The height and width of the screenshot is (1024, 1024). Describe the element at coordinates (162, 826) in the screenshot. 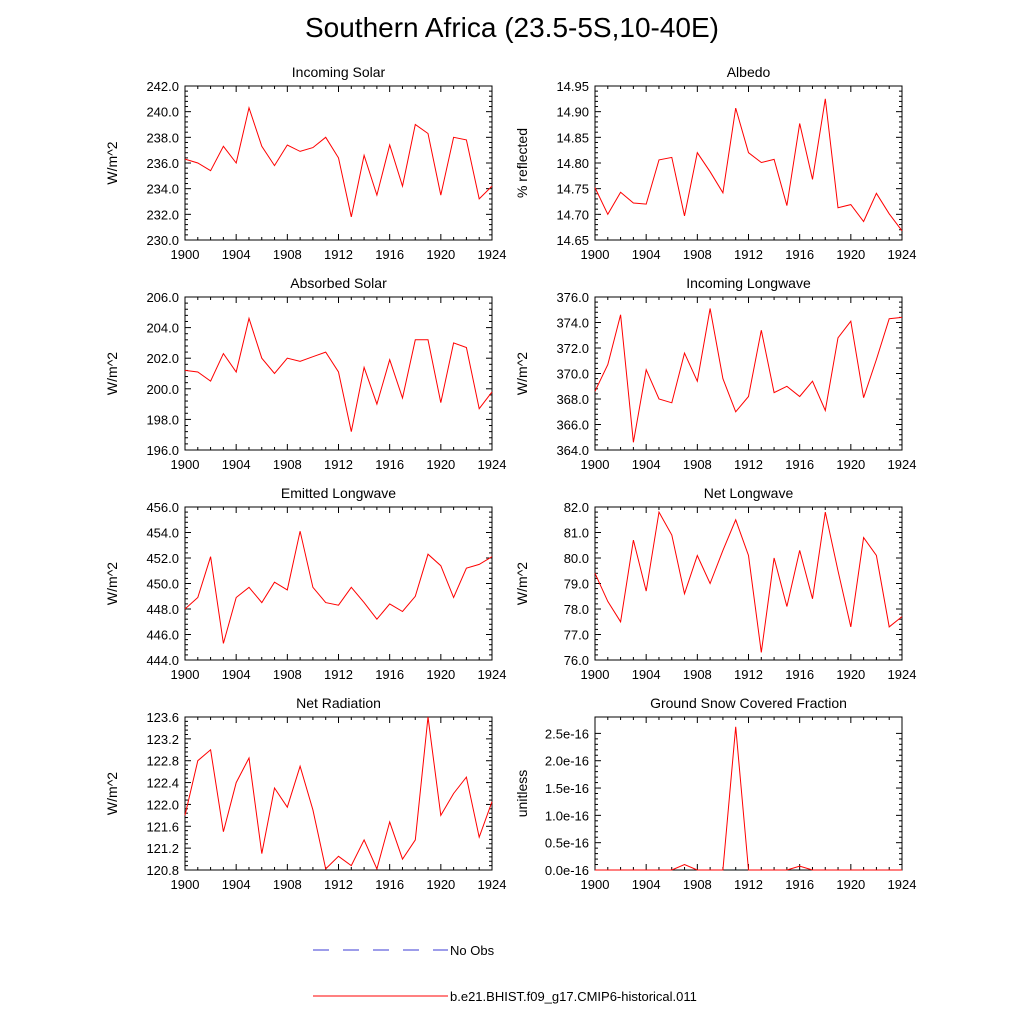

I see `y-tick-label: 121.6` at that location.